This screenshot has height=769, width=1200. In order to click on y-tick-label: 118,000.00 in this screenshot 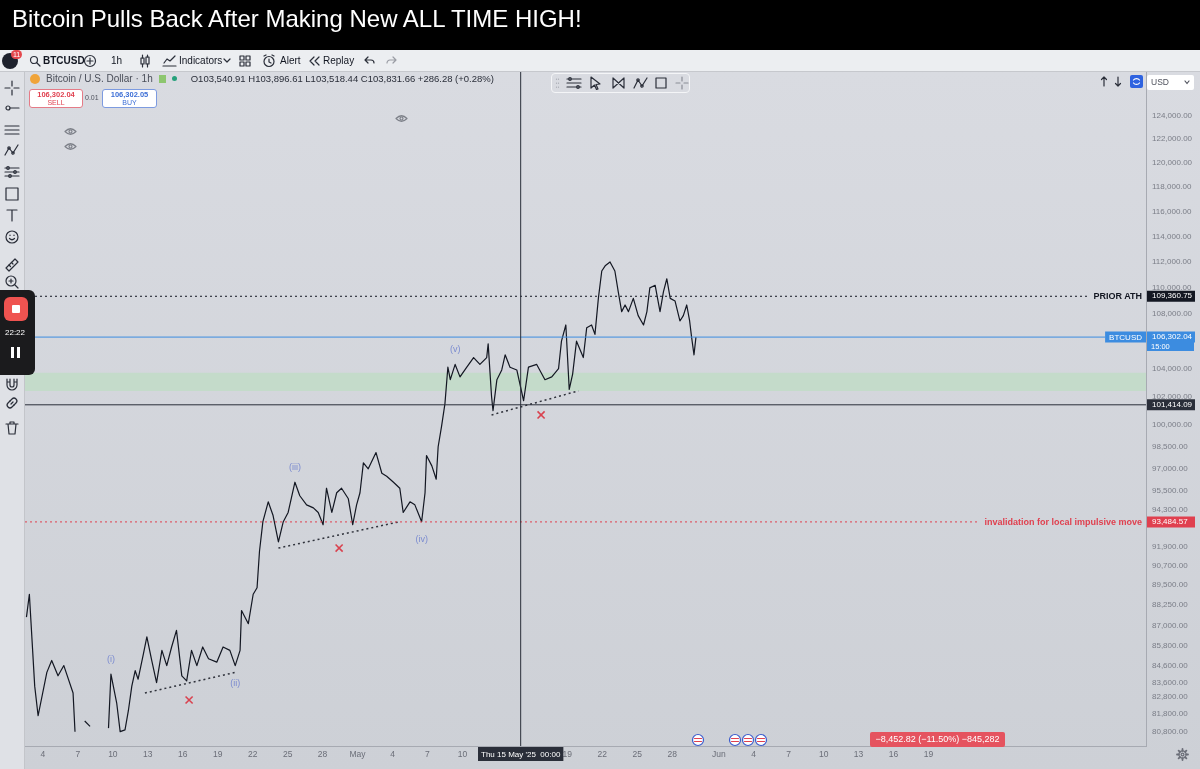, I will do `click(1172, 187)`.